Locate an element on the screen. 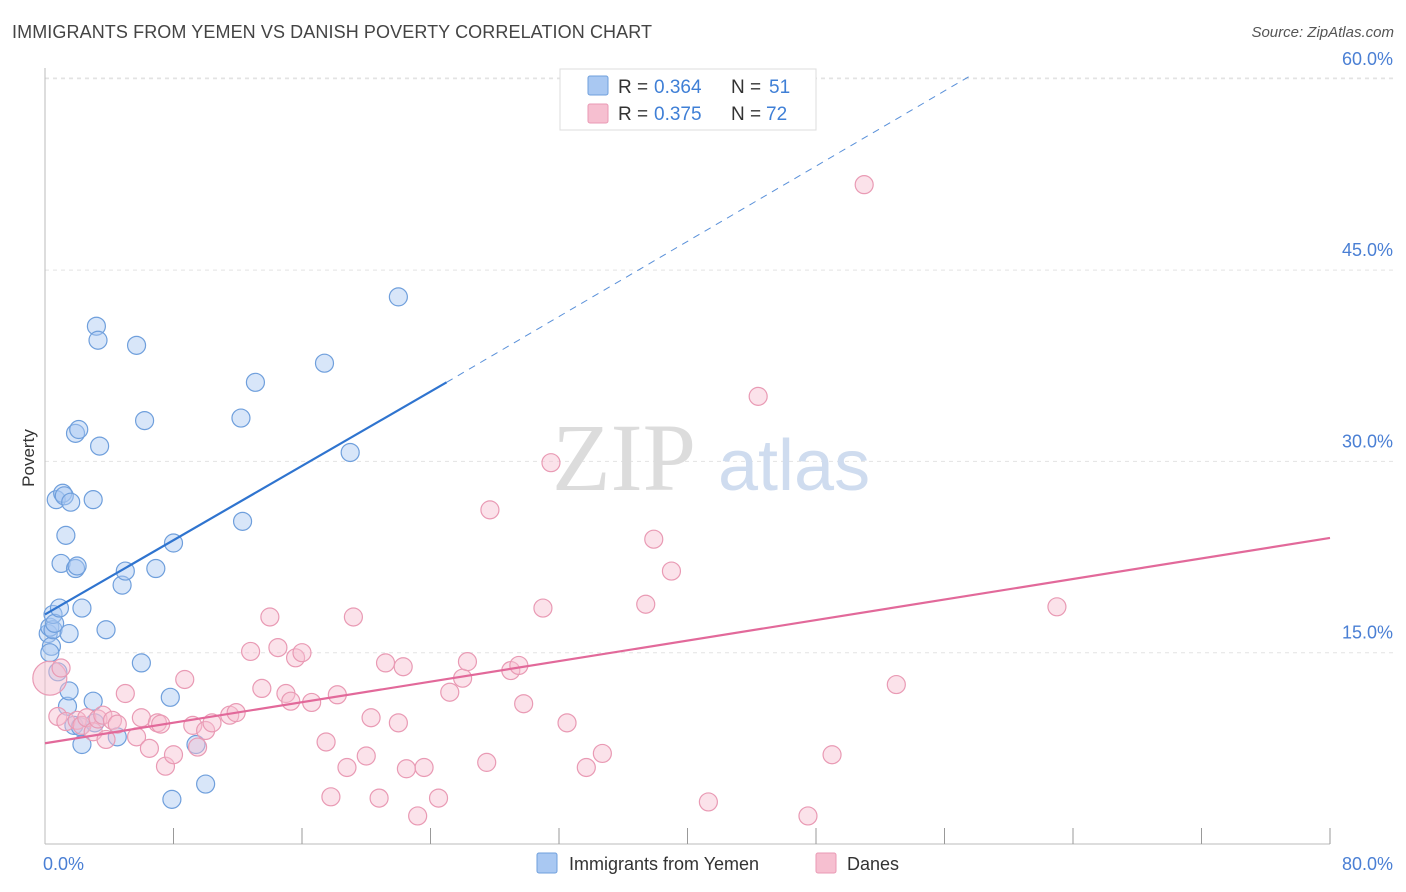  y-tick-label: 30.0% is located at coordinates (1367, 441).